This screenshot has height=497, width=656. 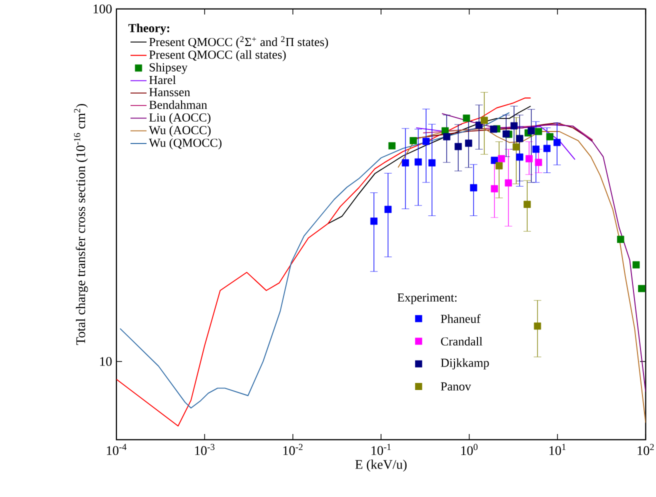 I want to click on legend-label: Liu (AOCC), so click(x=179, y=118).